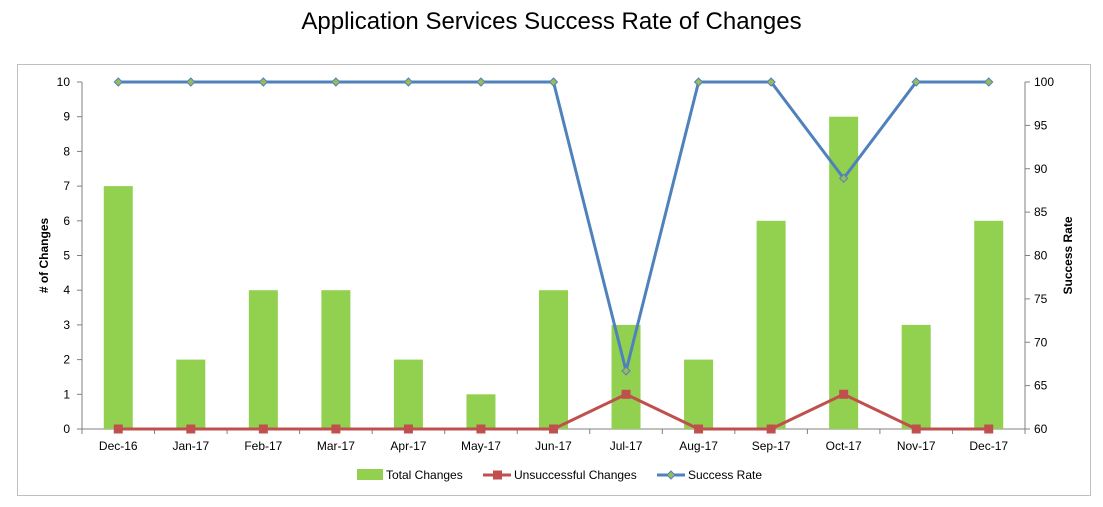 The image size is (1103, 507). Describe the element at coordinates (1041, 125) in the screenshot. I see `y-tick-label-right: 95` at that location.